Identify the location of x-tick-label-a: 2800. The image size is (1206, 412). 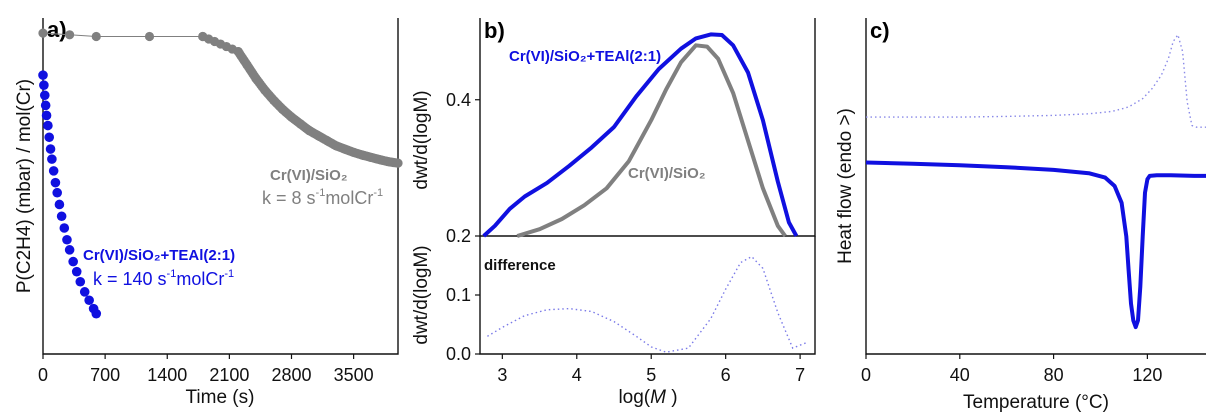
(291, 375).